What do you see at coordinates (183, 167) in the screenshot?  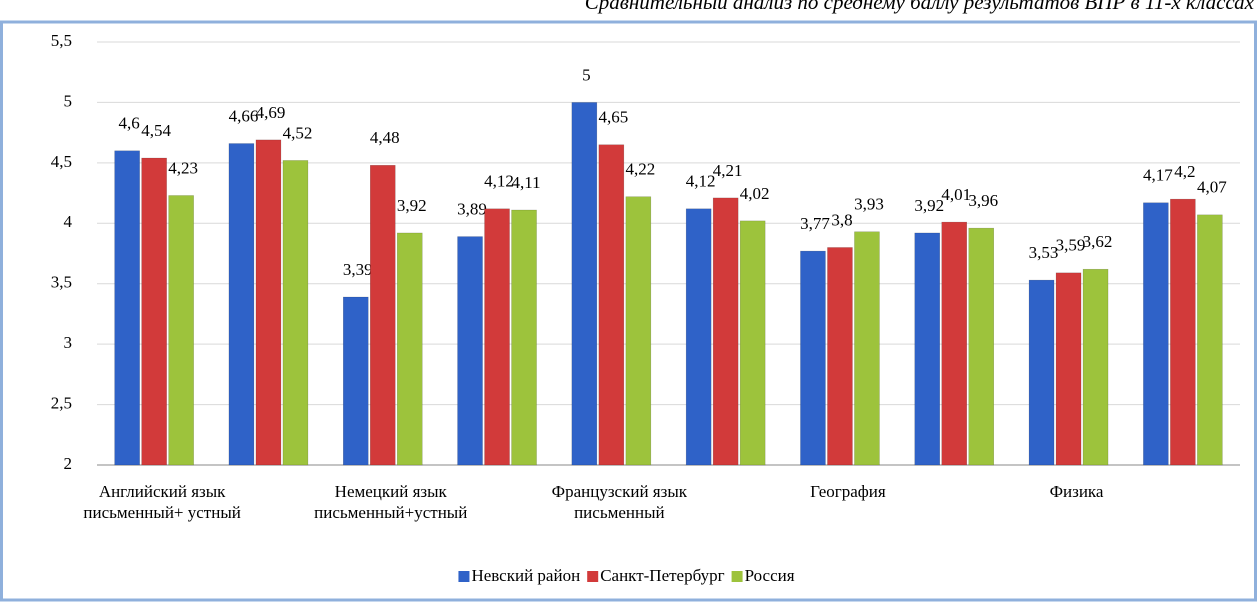 I see `value-label: 4,23` at bounding box center [183, 167].